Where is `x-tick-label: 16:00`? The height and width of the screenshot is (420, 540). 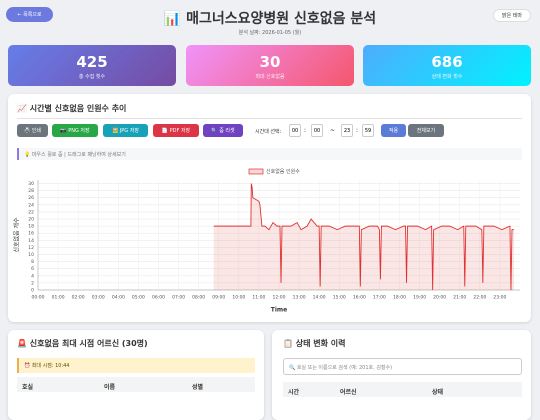
x-tick-label: 16:00 is located at coordinates (359, 298).